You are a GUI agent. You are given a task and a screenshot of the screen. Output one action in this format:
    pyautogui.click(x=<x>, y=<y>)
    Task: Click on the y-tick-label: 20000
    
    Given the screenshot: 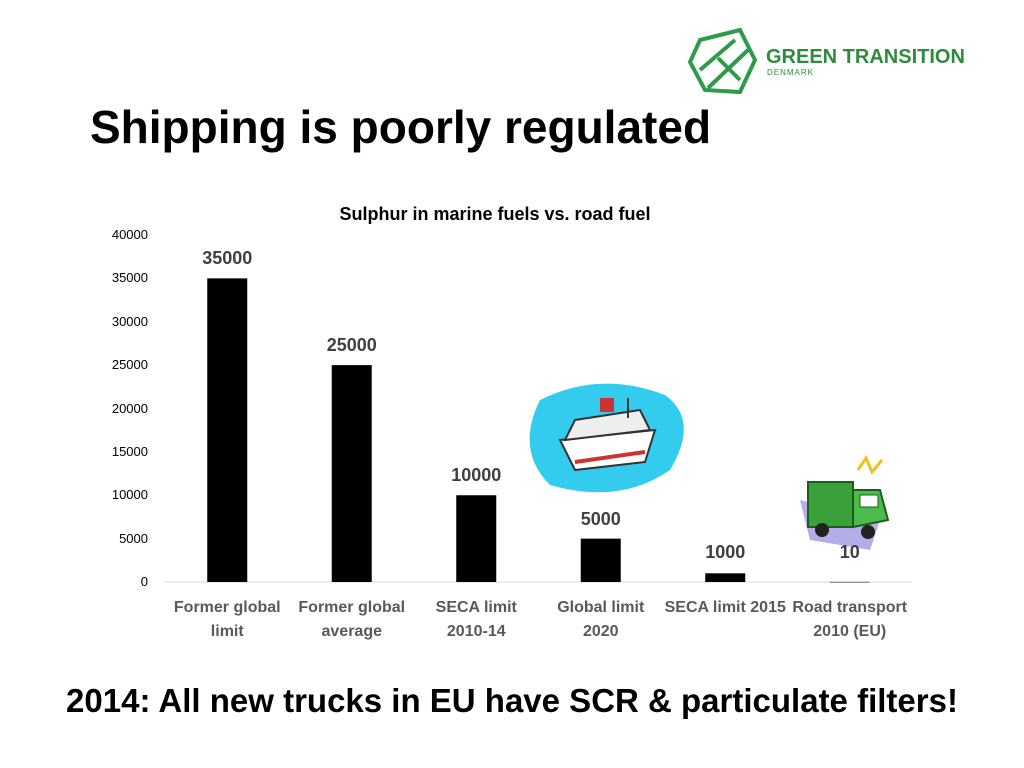 What is the action you would take?
    pyautogui.click(x=129, y=408)
    